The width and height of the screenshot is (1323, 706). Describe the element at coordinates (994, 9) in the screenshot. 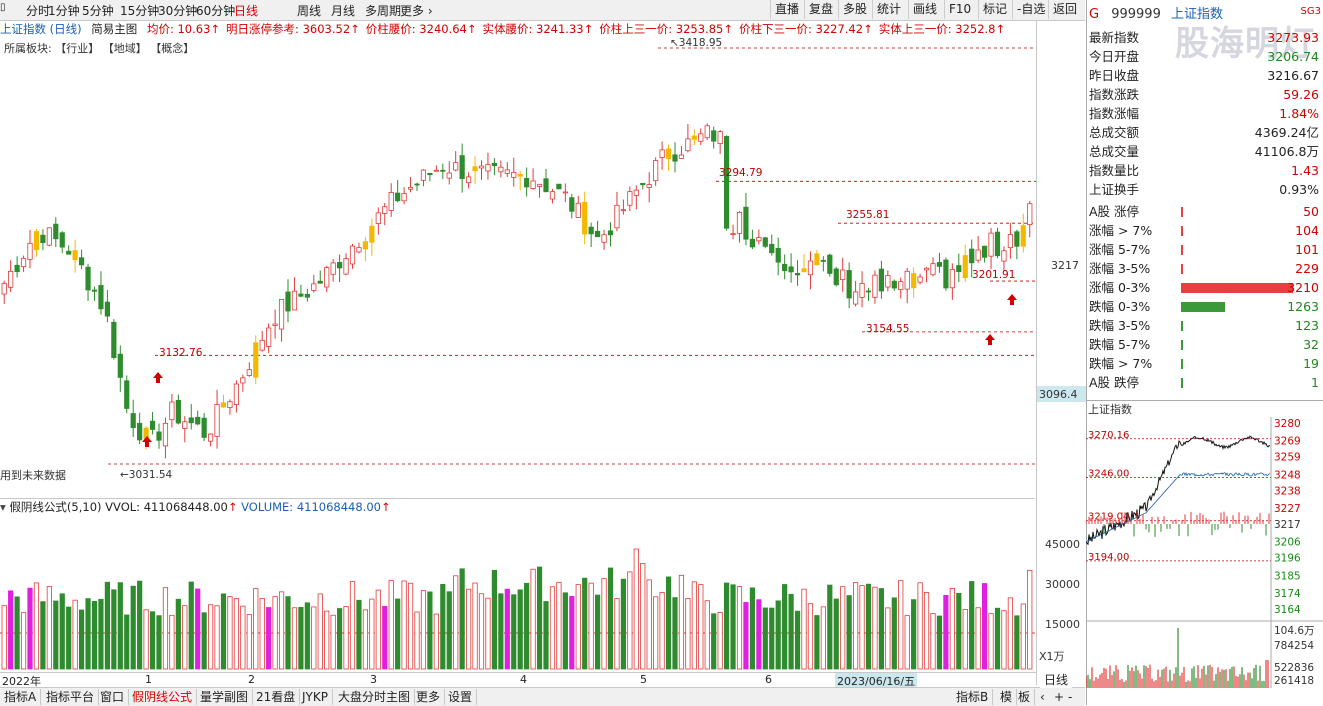

I see `toolbar-button-6: 标记` at that location.